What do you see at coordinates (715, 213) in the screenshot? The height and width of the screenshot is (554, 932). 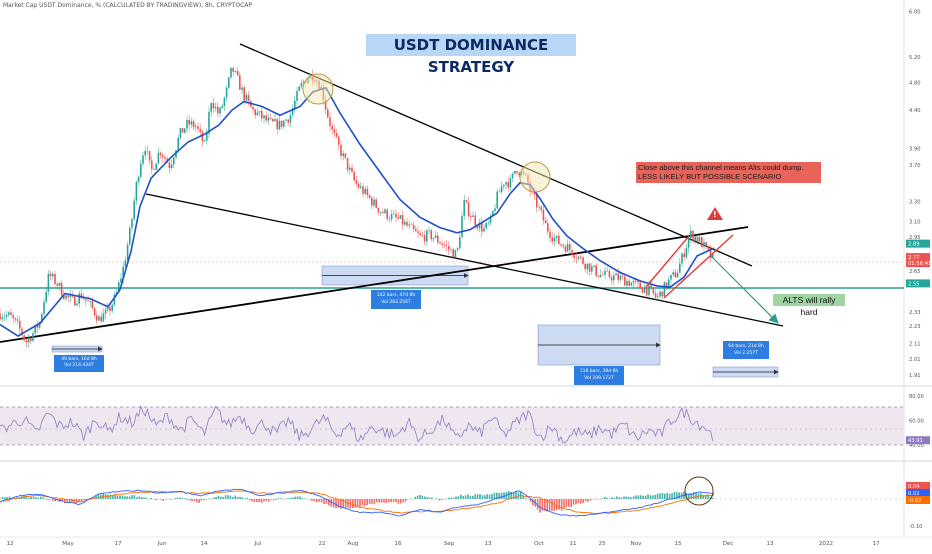 I see `warning-triangle-icon` at bounding box center [715, 213].